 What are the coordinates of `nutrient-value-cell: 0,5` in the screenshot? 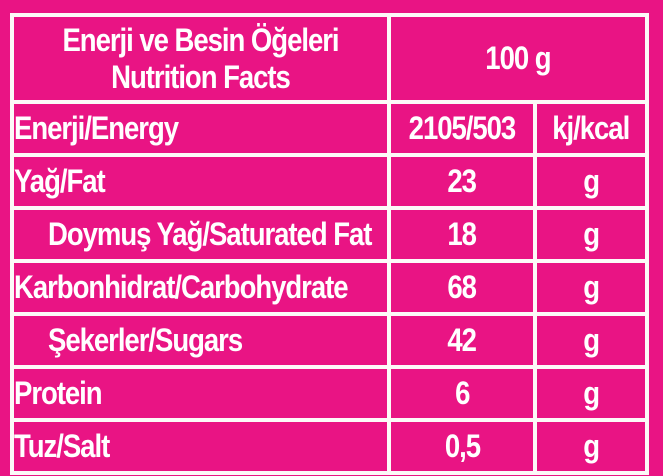 It's located at (462, 446).